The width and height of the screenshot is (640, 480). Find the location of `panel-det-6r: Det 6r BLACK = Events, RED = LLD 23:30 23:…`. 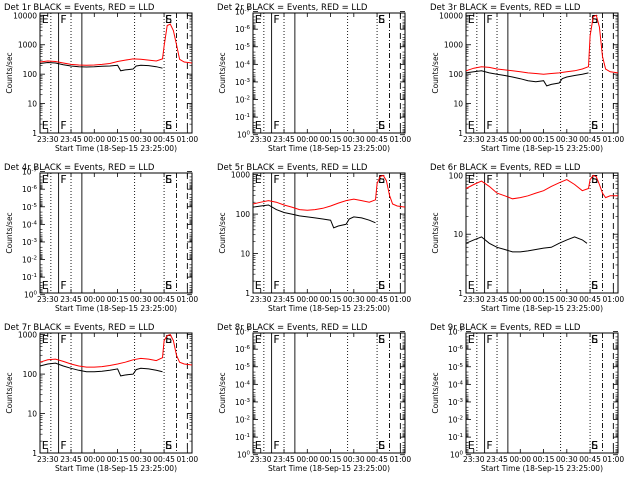

panel-det-6r: Det 6r BLACK = Events, RED = LLD 23:30 23:… is located at coordinates (527, 238).